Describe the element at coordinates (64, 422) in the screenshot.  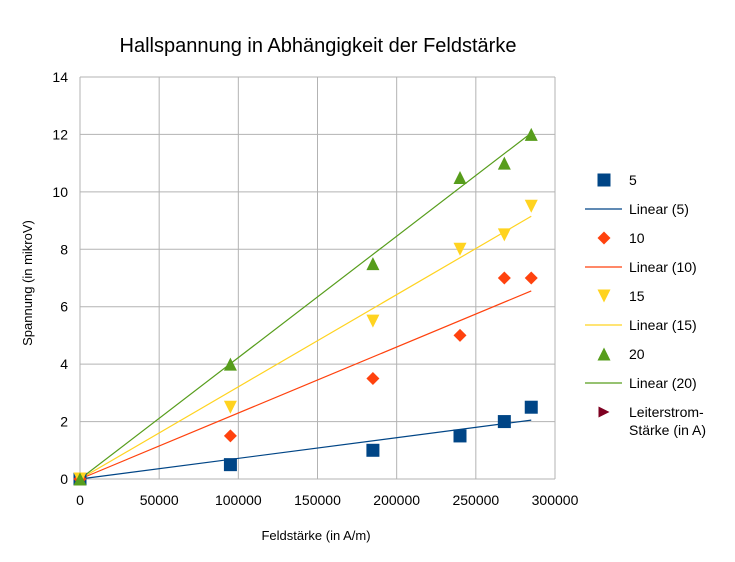
I see `y-tick-label: 2` at that location.